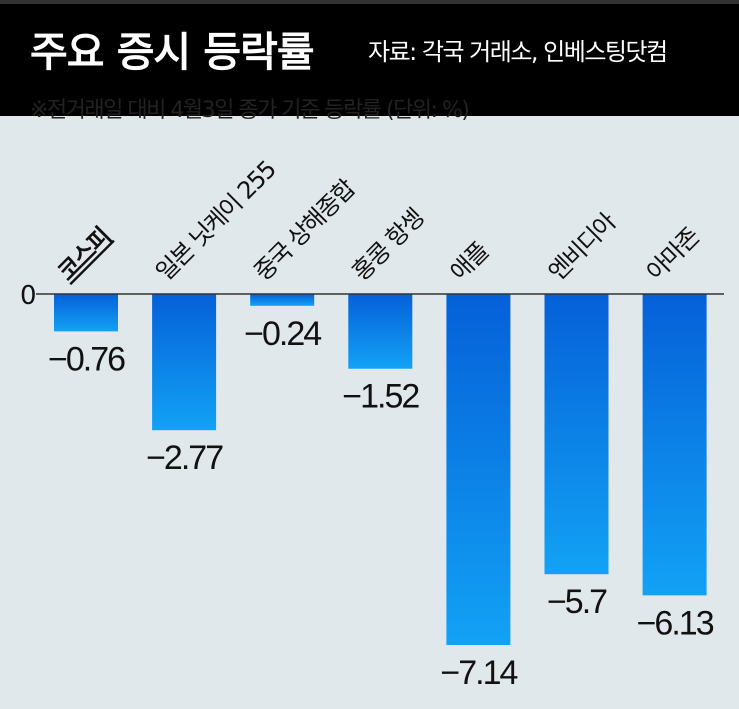 Image resolution: width=739 pixels, height=709 pixels. Describe the element at coordinates (469, 261) in the screenshot. I see `category-label: 애플` at that location.